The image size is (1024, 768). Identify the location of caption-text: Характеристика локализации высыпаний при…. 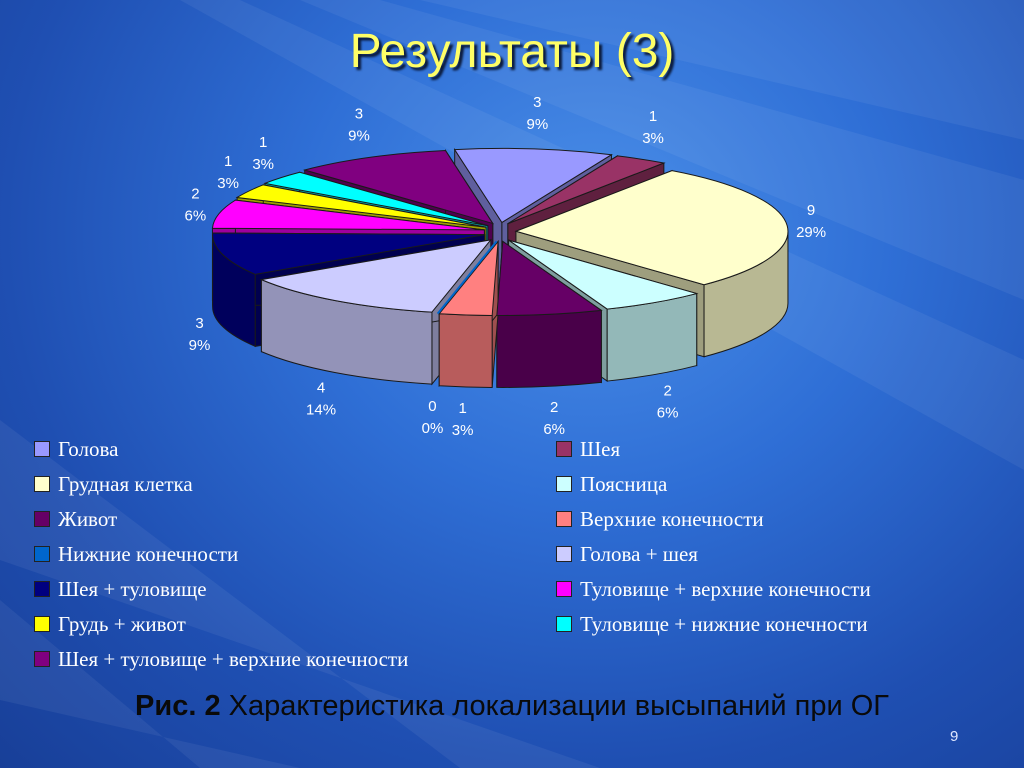
(554, 706).